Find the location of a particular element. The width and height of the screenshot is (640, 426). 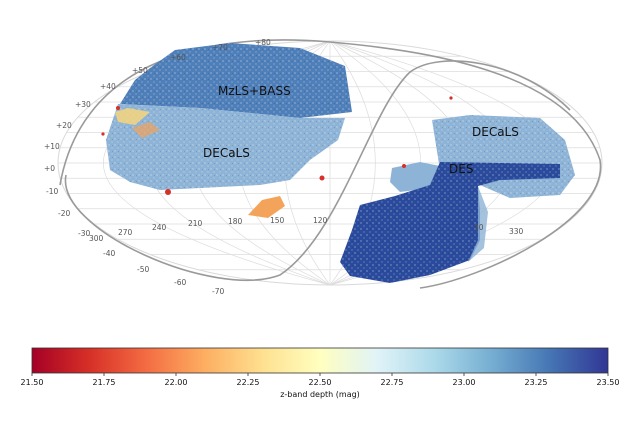

colorbar-tick-label: 22.50 is located at coordinates (320, 382).